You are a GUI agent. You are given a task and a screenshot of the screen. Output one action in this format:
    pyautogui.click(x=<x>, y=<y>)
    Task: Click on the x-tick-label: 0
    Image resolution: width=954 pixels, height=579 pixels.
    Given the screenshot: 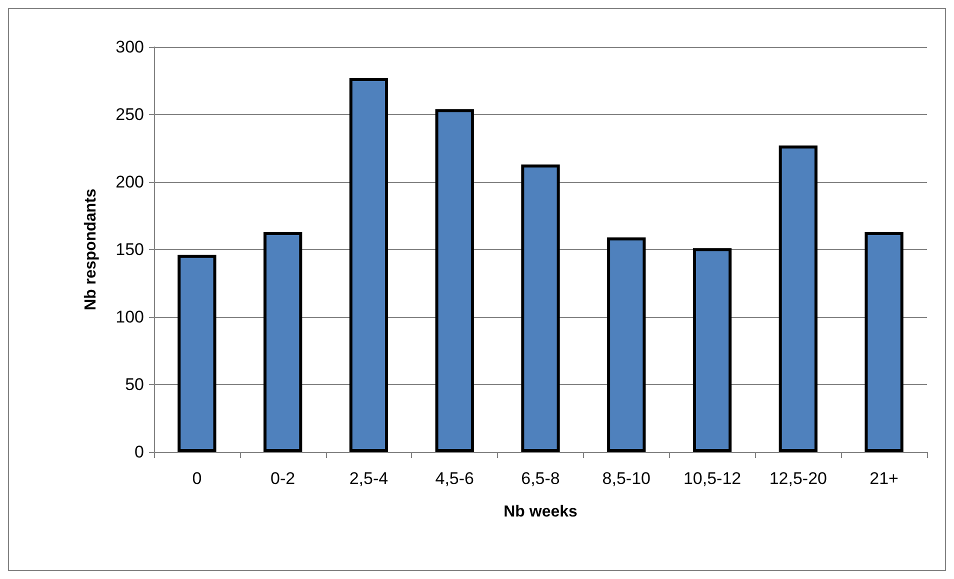 What is the action you would take?
    pyautogui.click(x=197, y=478)
    